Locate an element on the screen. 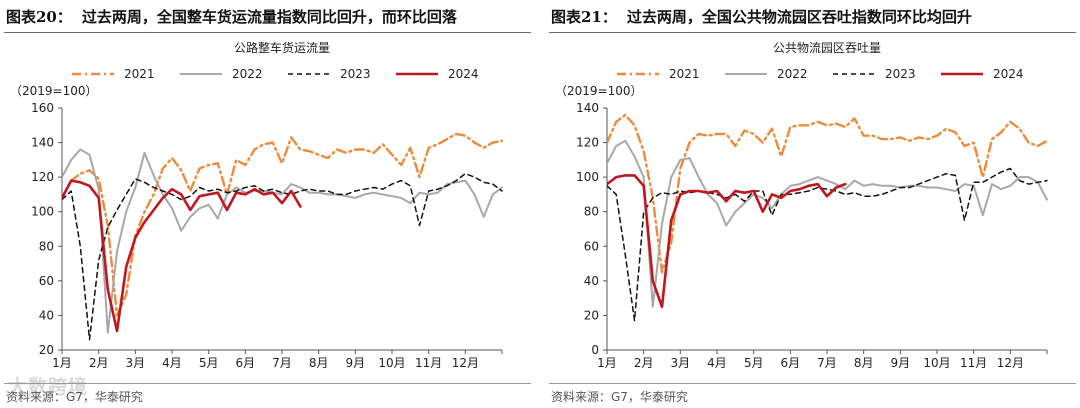 This screenshot has height=408, width=1080. y-tick-label: 160 is located at coordinates (42, 108).